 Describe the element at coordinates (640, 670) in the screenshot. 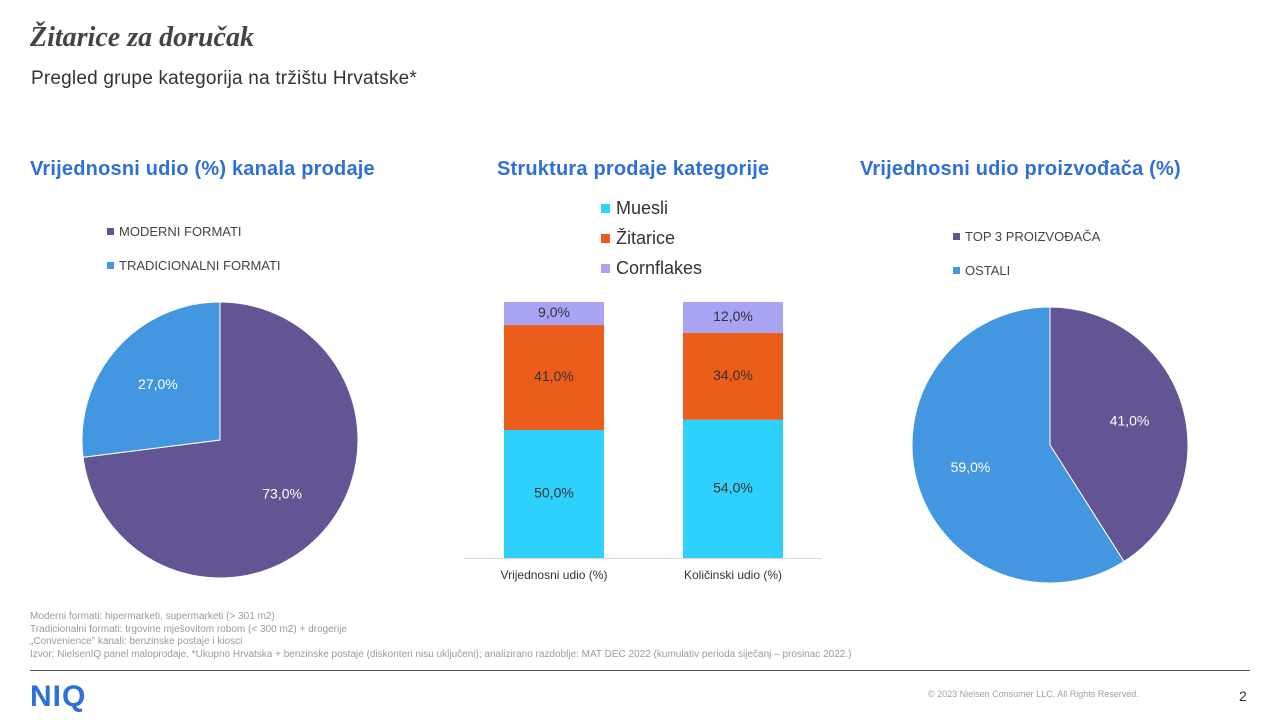

I see `footer-divider` at that location.